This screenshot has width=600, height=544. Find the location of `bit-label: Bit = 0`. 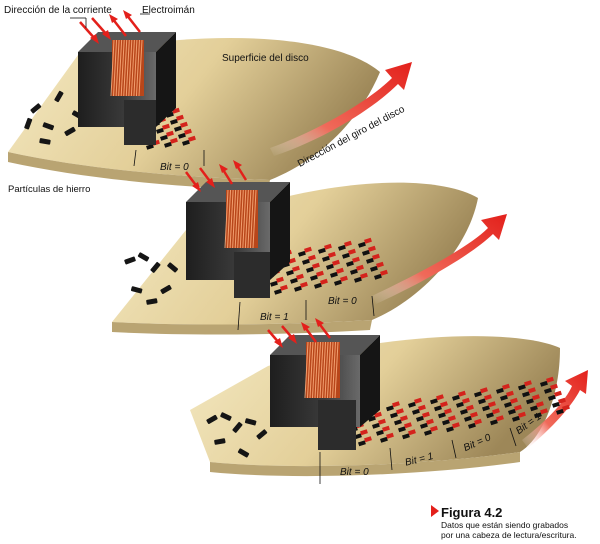

bit-label: Bit = 0 is located at coordinates (342, 301).